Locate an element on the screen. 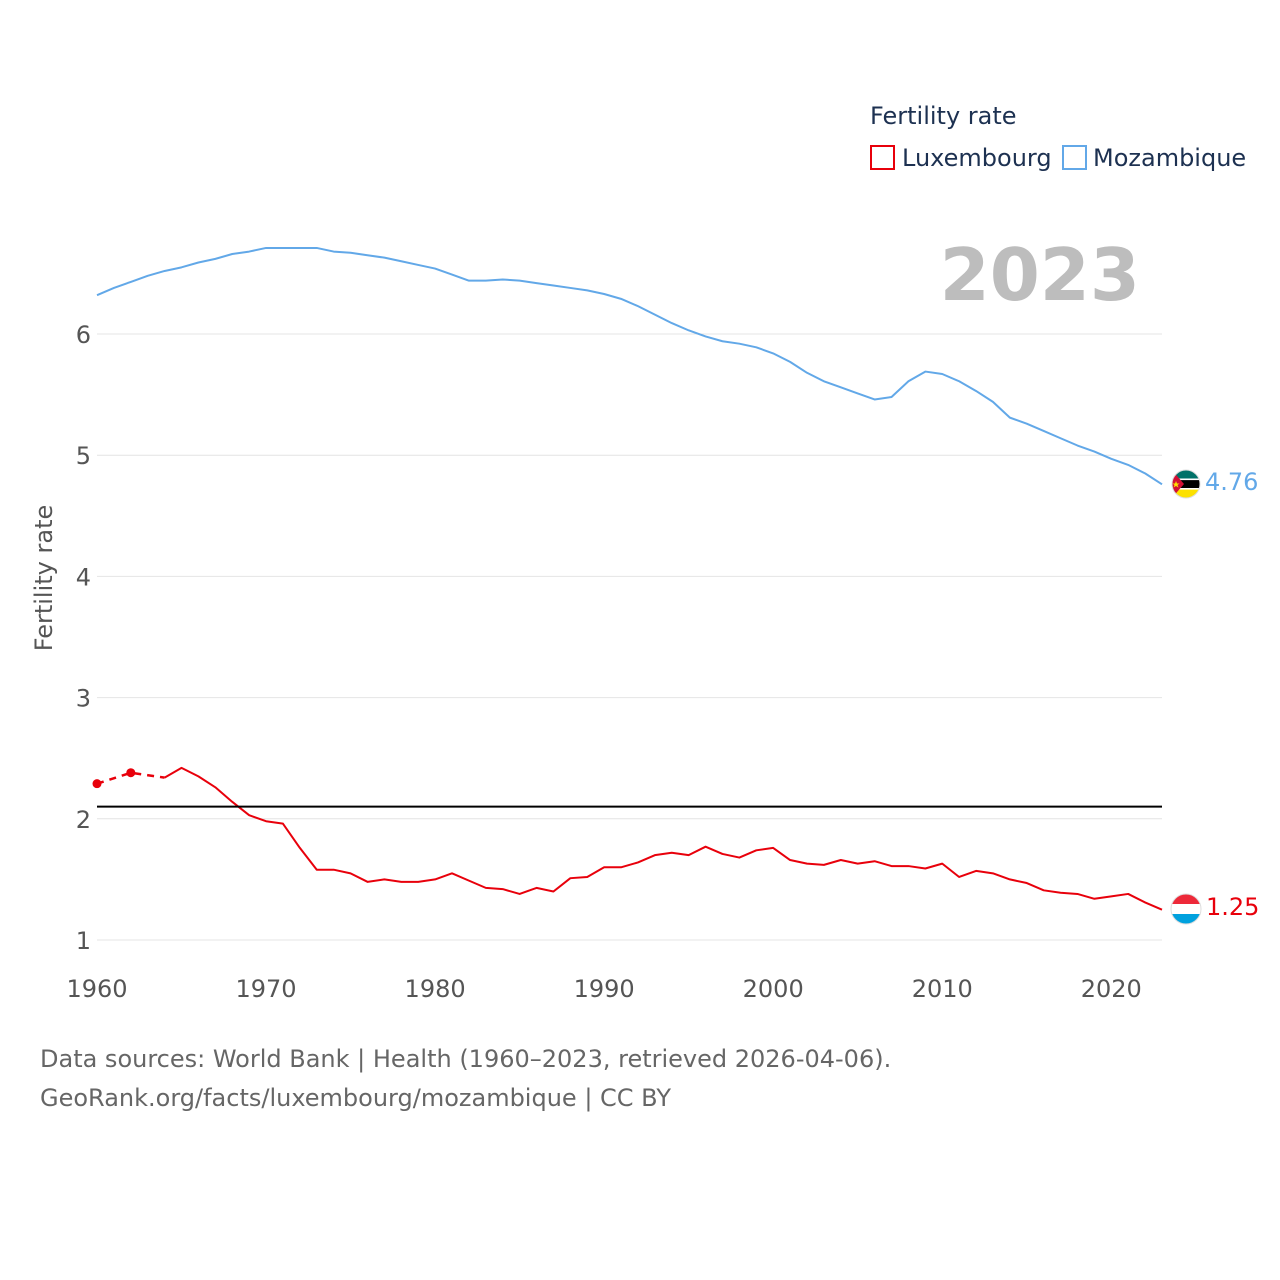  current-year-label: 2023 is located at coordinates (1040, 275).